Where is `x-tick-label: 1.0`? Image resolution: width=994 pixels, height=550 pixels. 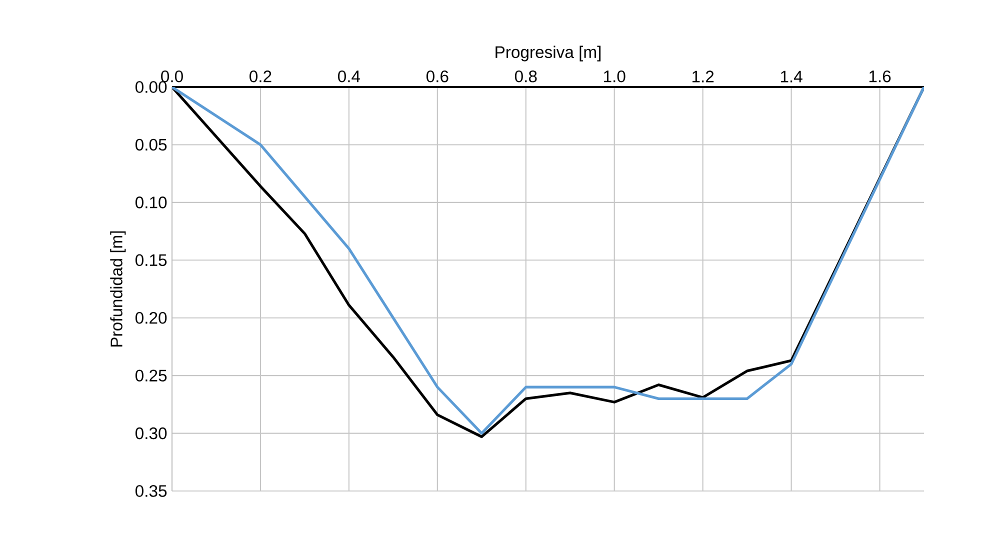
x-tick-label: 1.0 is located at coordinates (615, 76).